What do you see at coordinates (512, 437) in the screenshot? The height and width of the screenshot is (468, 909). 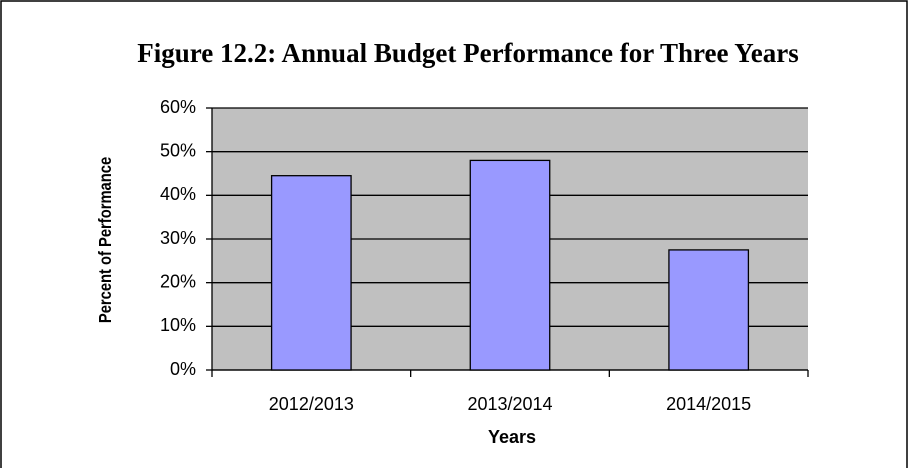 I see `x-axis-title: Years` at bounding box center [512, 437].